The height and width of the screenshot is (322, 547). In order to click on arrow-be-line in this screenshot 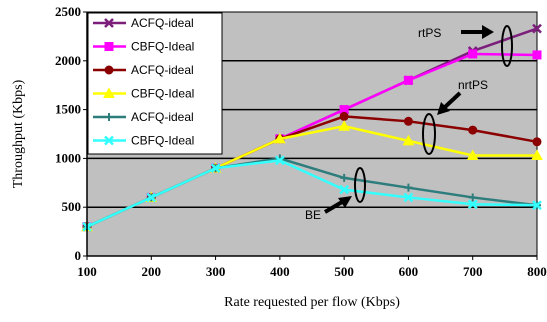, I will do `click(333, 207)`.